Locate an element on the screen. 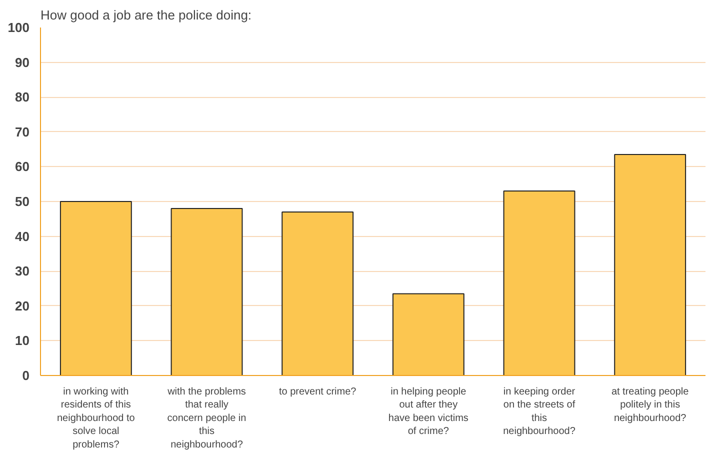 Image resolution: width=715 pixels, height=453 pixels. x-tick-label: to prevent crime? is located at coordinates (317, 392).